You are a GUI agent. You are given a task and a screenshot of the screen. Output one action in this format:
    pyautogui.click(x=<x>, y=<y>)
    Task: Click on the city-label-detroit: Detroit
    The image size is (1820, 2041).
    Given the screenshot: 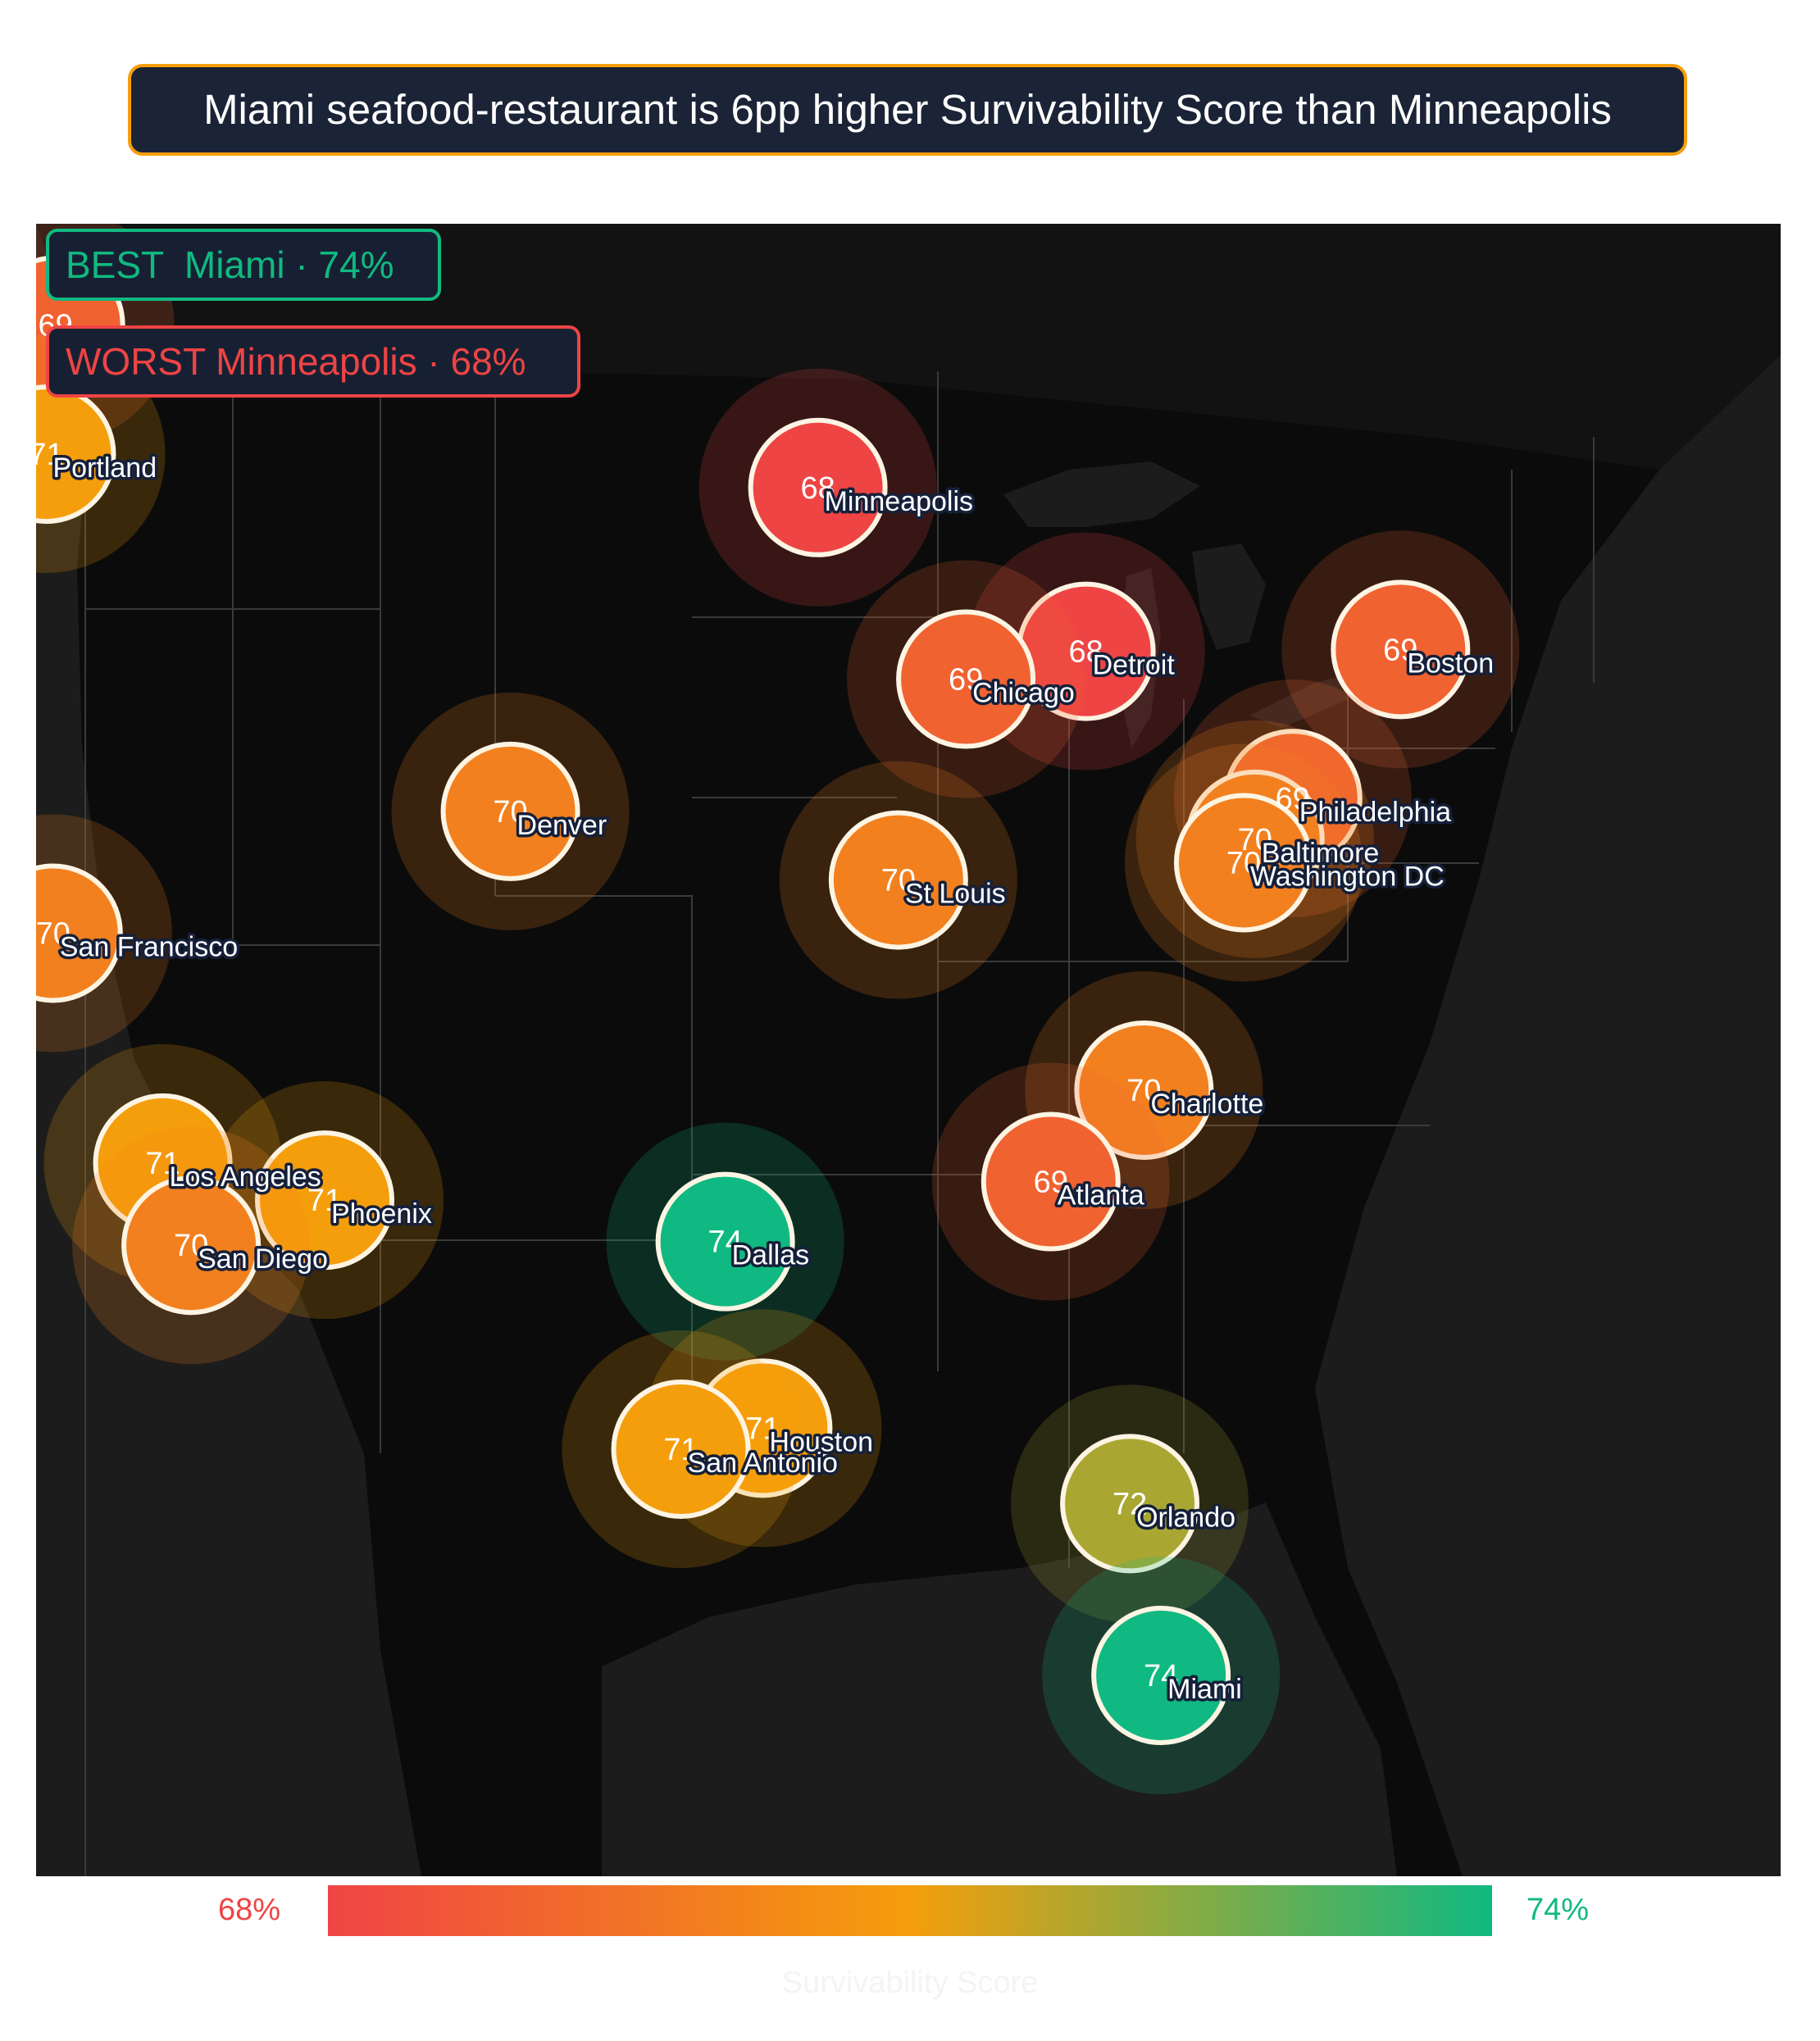 What is the action you would take?
    pyautogui.click(x=1134, y=665)
    